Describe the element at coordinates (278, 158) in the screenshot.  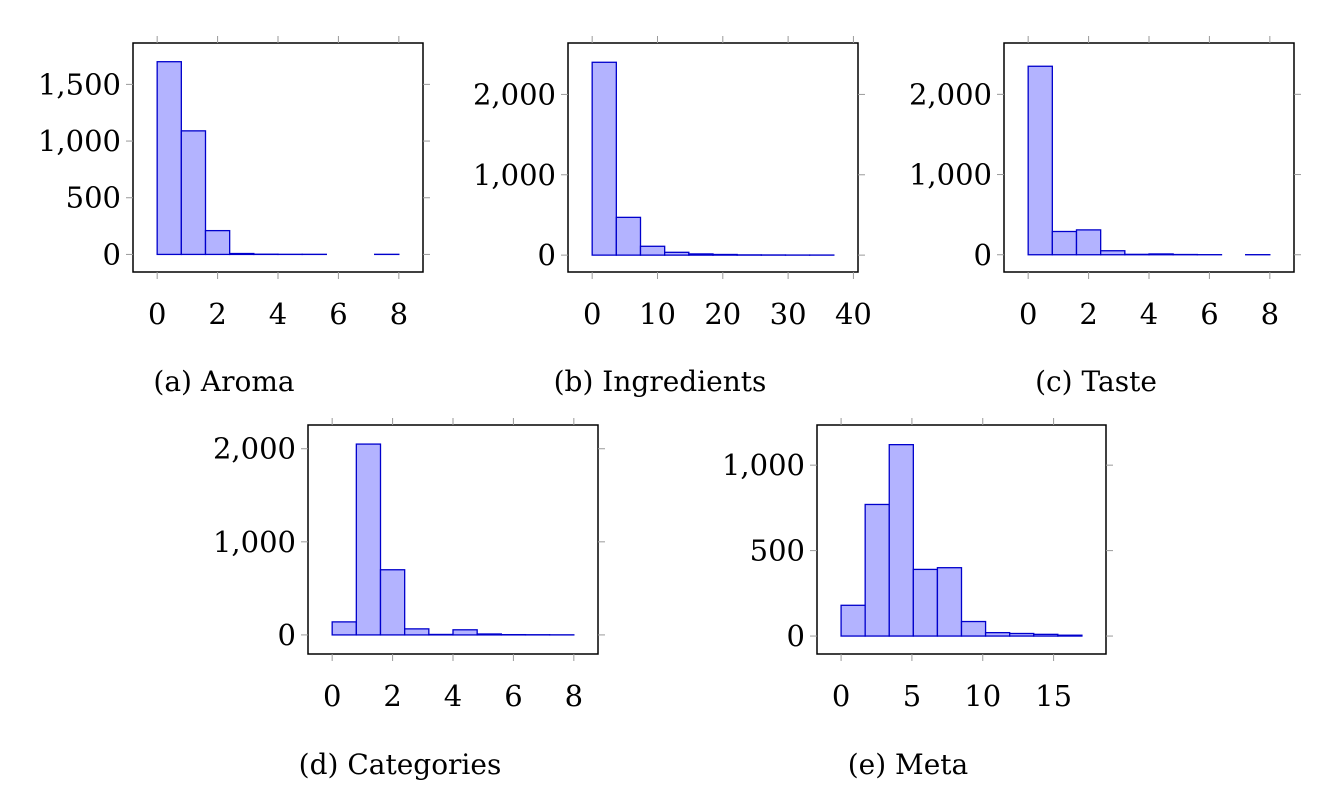
I see `bars-aroma` at that location.